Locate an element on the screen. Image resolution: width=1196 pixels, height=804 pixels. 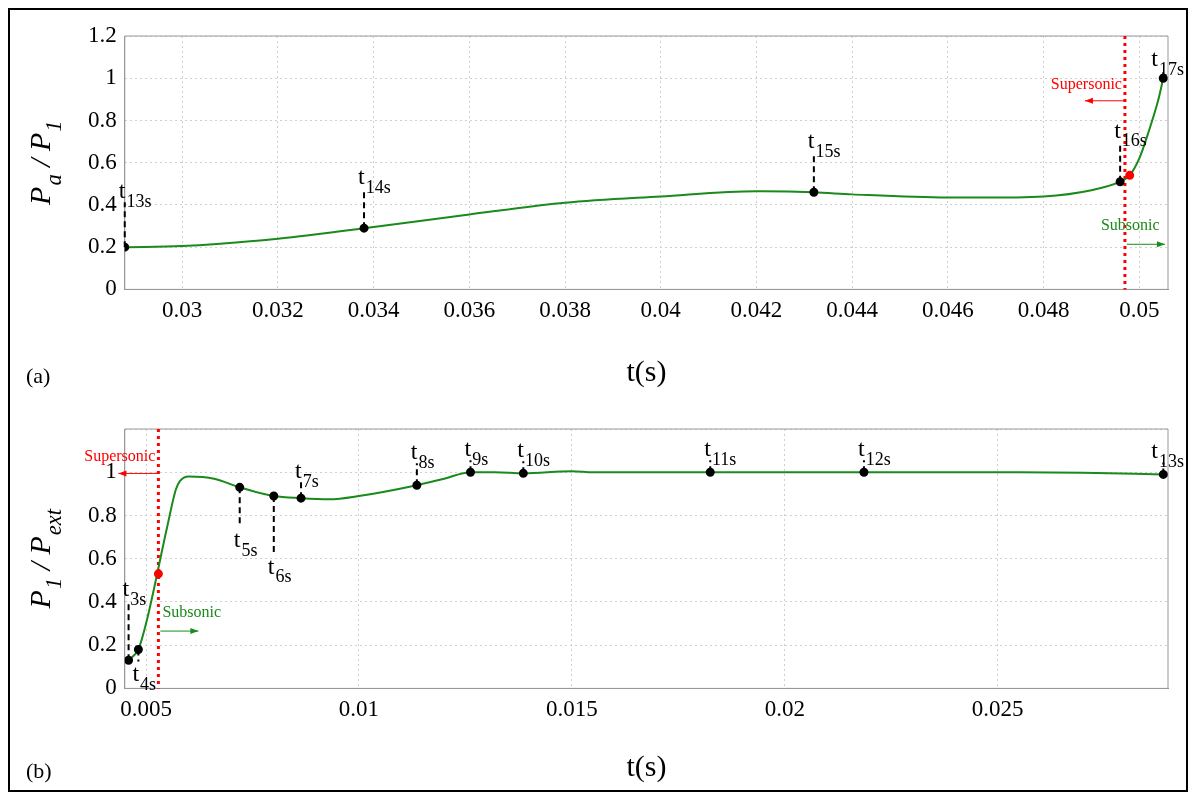
x-tick-label: 0.03 is located at coordinates (182, 310).